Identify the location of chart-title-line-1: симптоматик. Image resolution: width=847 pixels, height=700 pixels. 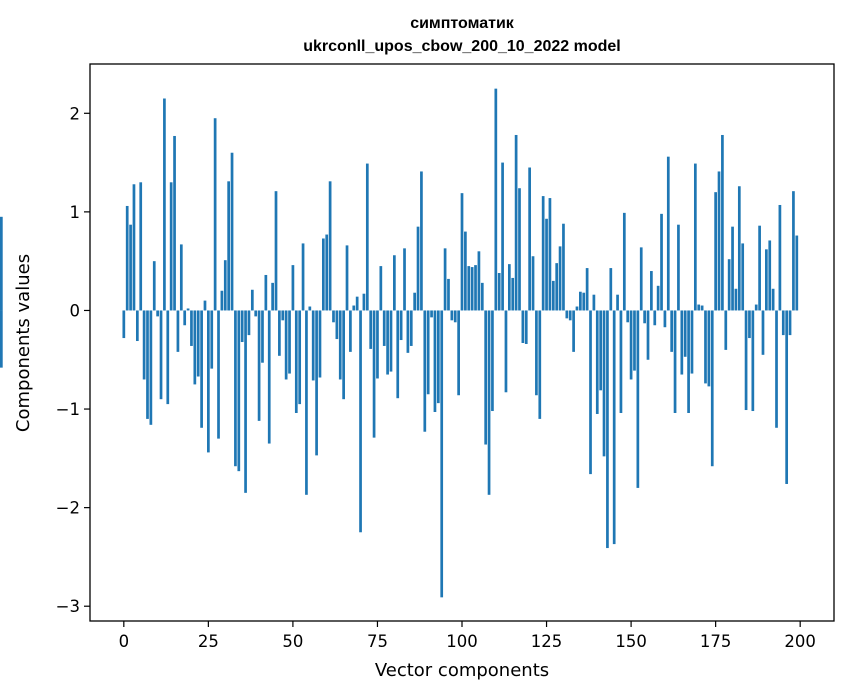
(462, 23).